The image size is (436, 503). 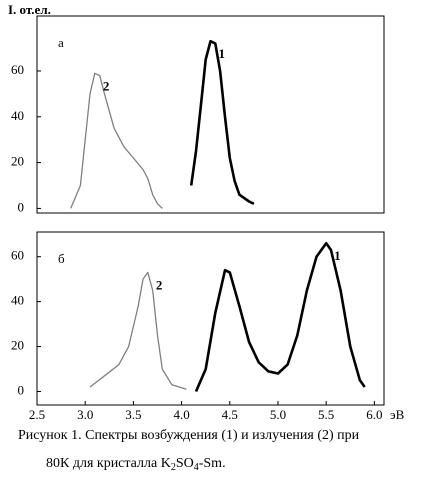 What do you see at coordinates (173, 467) in the screenshot?
I see `caption-sub: 2` at bounding box center [173, 467].